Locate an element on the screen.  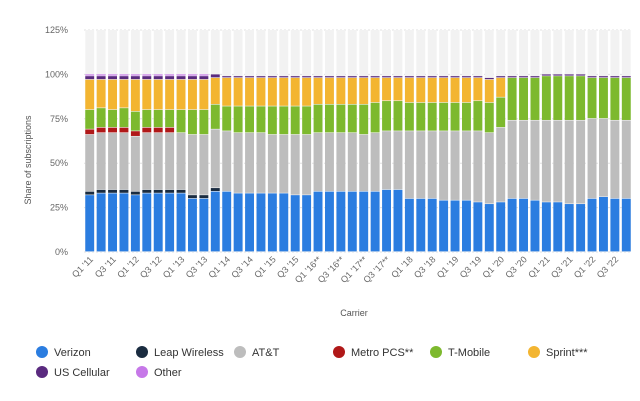
x-tick-label: Q3 '14 is located at coordinates (242, 267).